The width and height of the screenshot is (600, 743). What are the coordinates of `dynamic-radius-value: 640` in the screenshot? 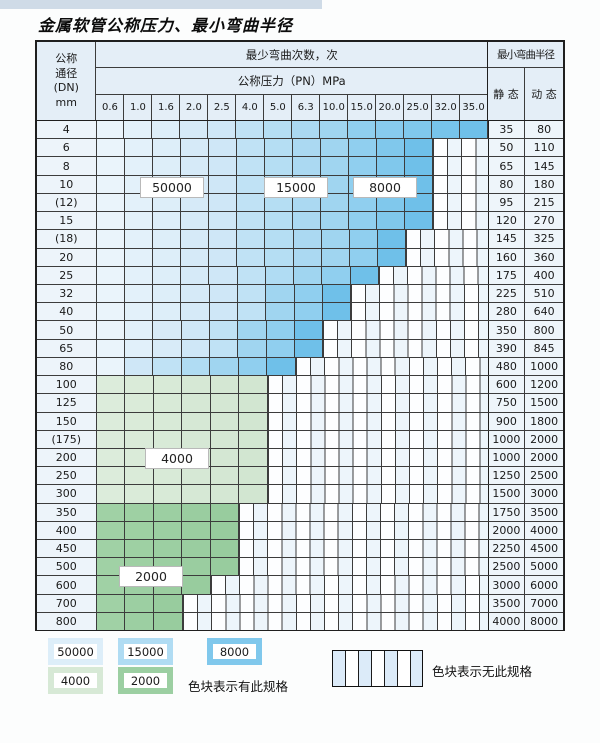 It's located at (544, 312).